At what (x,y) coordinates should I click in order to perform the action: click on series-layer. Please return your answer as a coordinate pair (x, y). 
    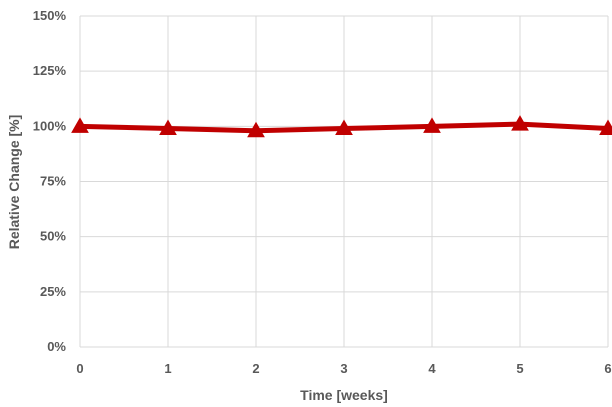
    Looking at the image, I should click on (341, 126).